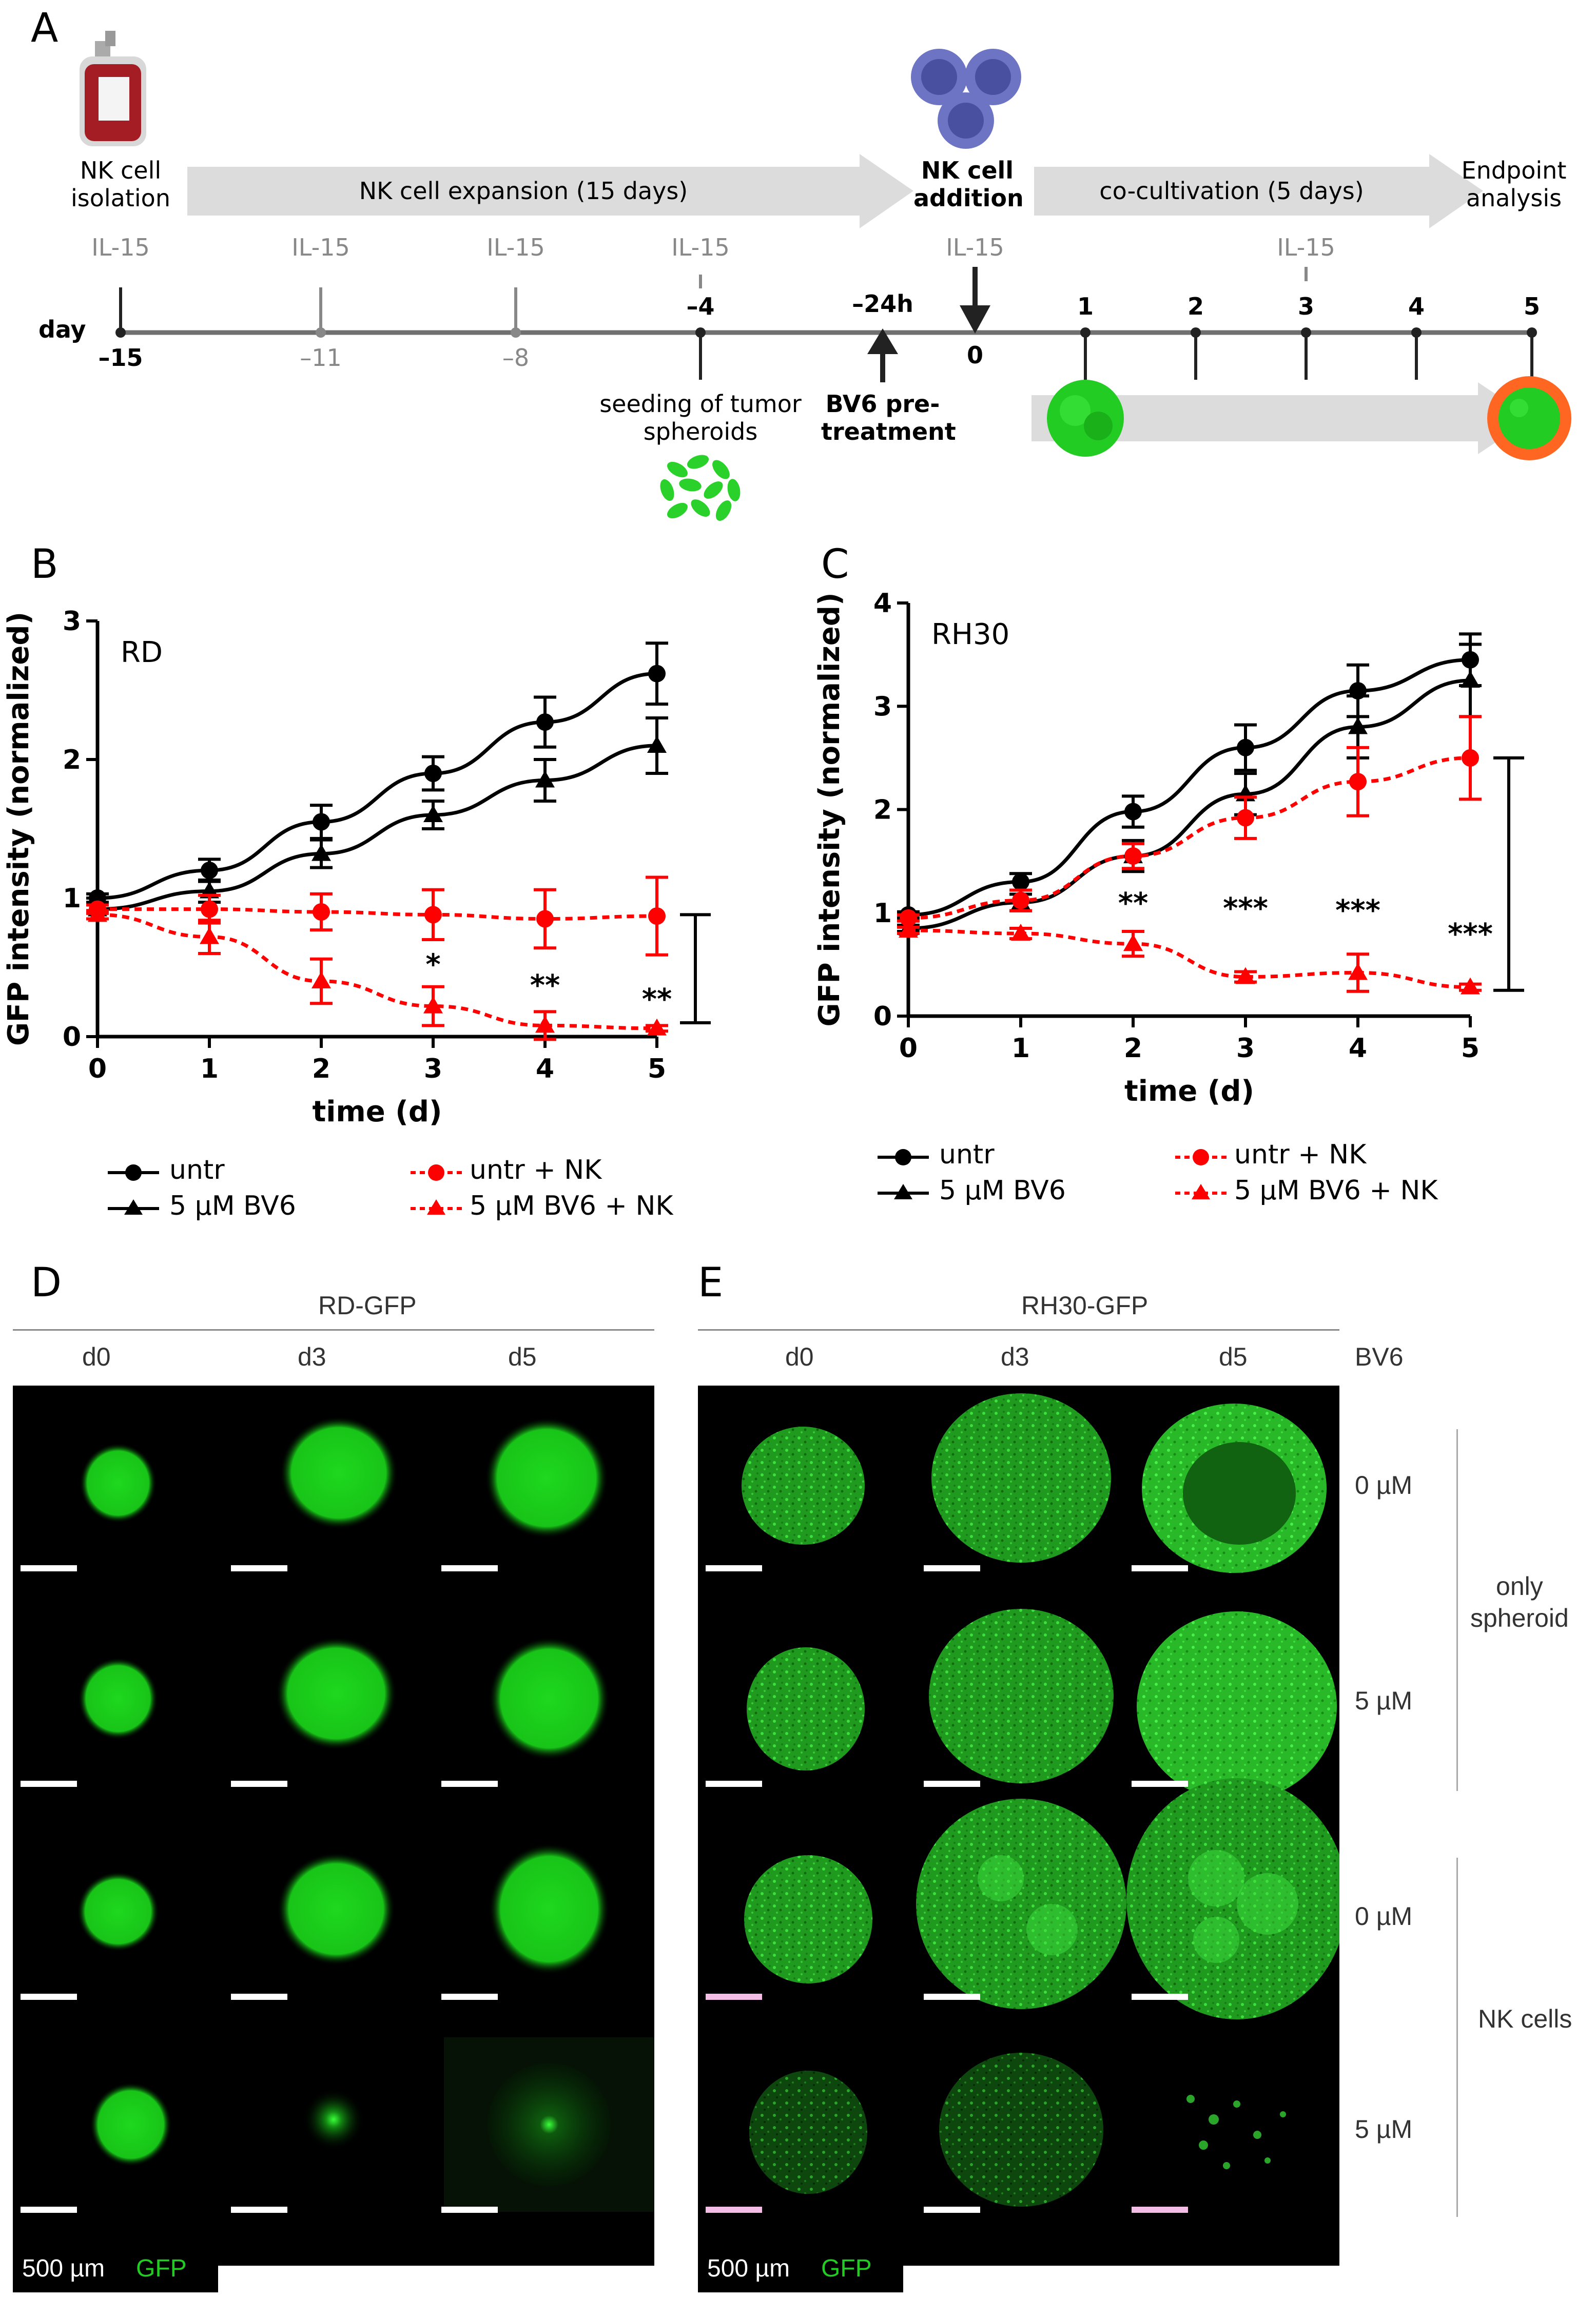 Image resolution: width=1596 pixels, height=2297 pixels. I want to click on tick-label: –24h, so click(882, 304).